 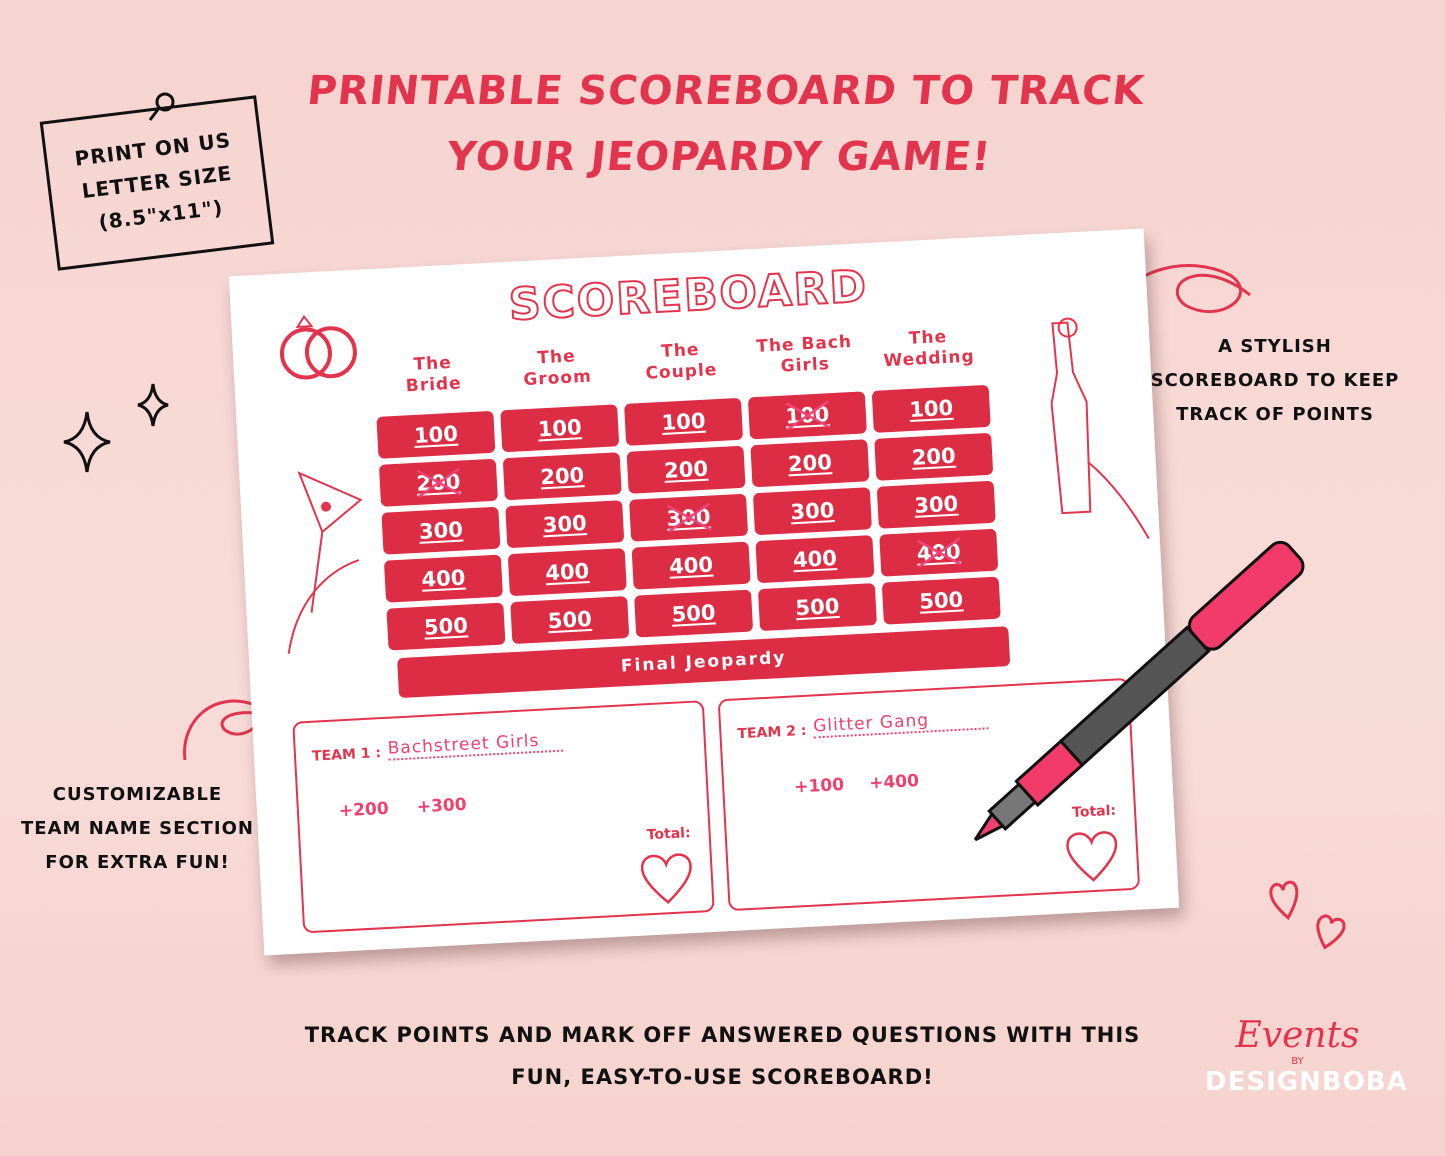 I want to click on wedding-rings-icon, so click(x=318, y=347).